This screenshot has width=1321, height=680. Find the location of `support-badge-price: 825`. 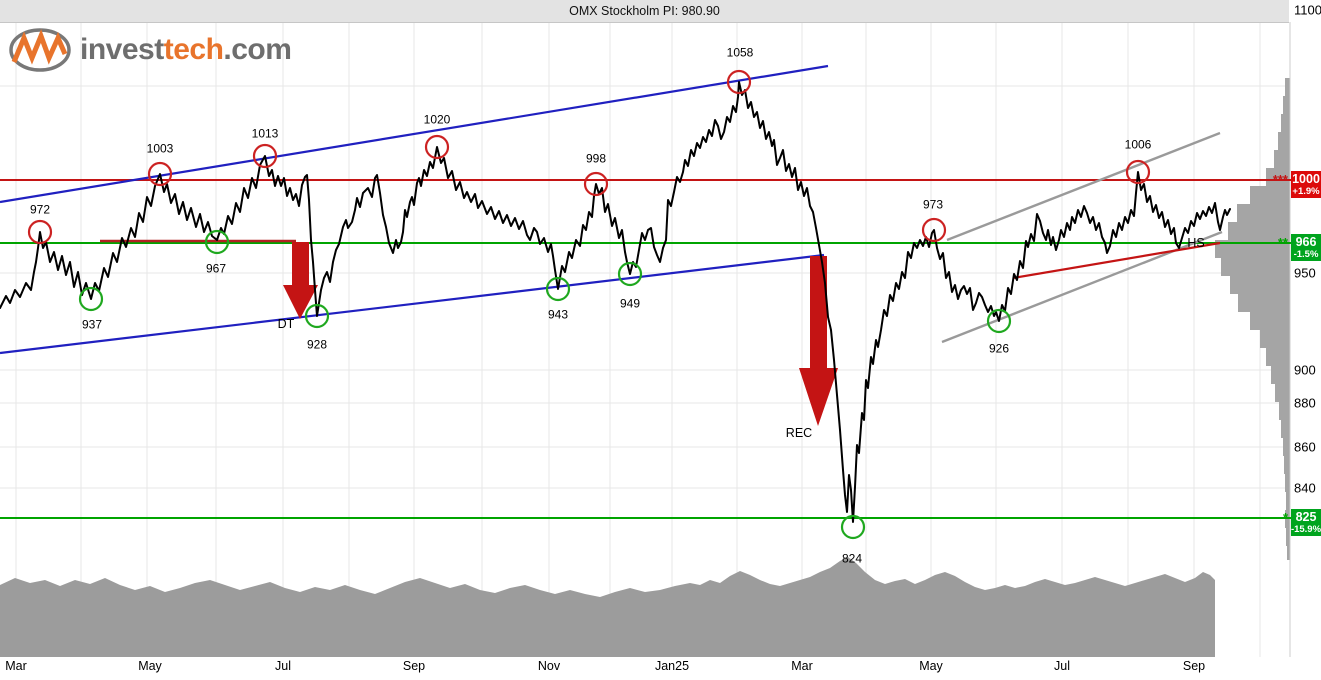

support-badge-price: 825 is located at coordinates (1306, 517).